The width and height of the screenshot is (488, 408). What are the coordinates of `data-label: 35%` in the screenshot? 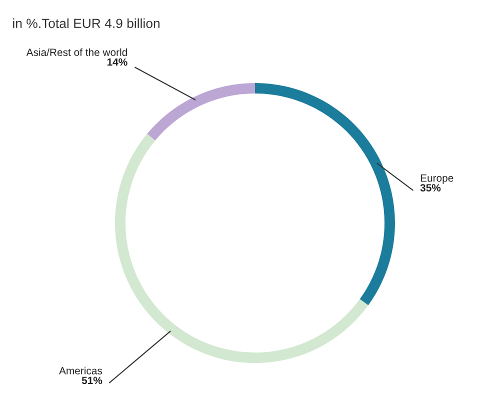 It's located at (430, 188).